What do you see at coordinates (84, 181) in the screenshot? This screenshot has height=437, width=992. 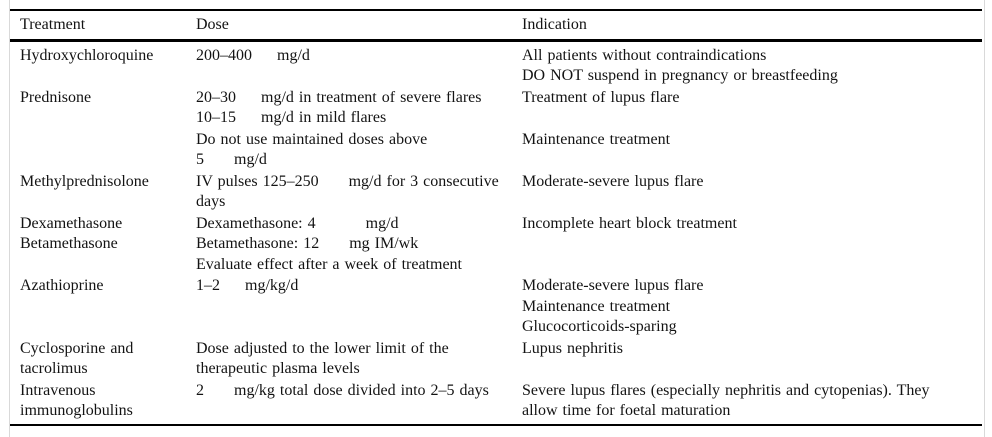 I see `treatment-cell: Methylprednisolone` at bounding box center [84, 181].